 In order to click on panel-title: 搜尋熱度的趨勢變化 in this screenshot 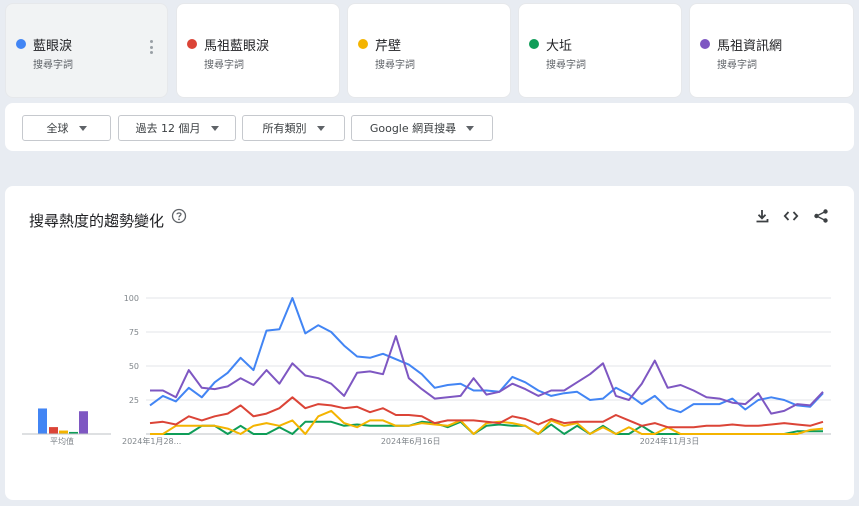, I will do `click(97, 221)`.